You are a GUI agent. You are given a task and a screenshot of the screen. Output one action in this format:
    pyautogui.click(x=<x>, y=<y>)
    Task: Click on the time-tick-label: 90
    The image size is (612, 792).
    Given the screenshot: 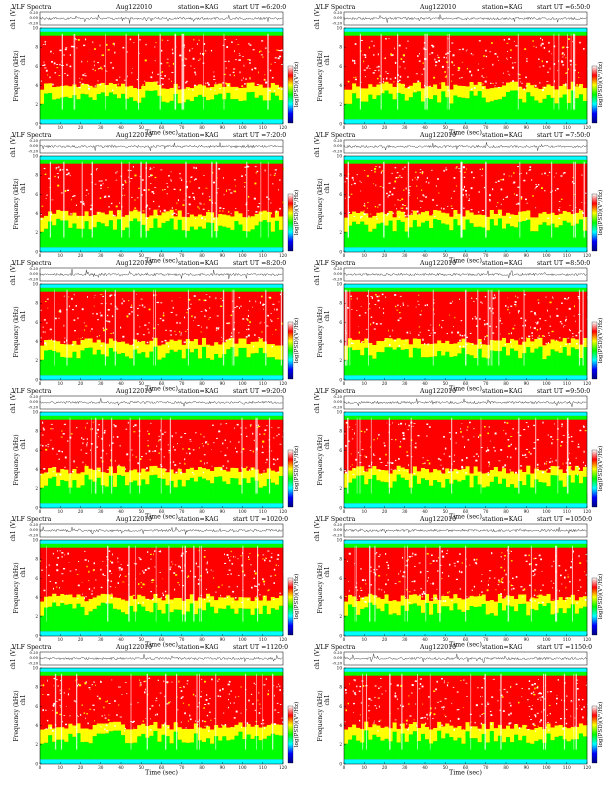 What is the action you would take?
    pyautogui.click(x=527, y=255)
    